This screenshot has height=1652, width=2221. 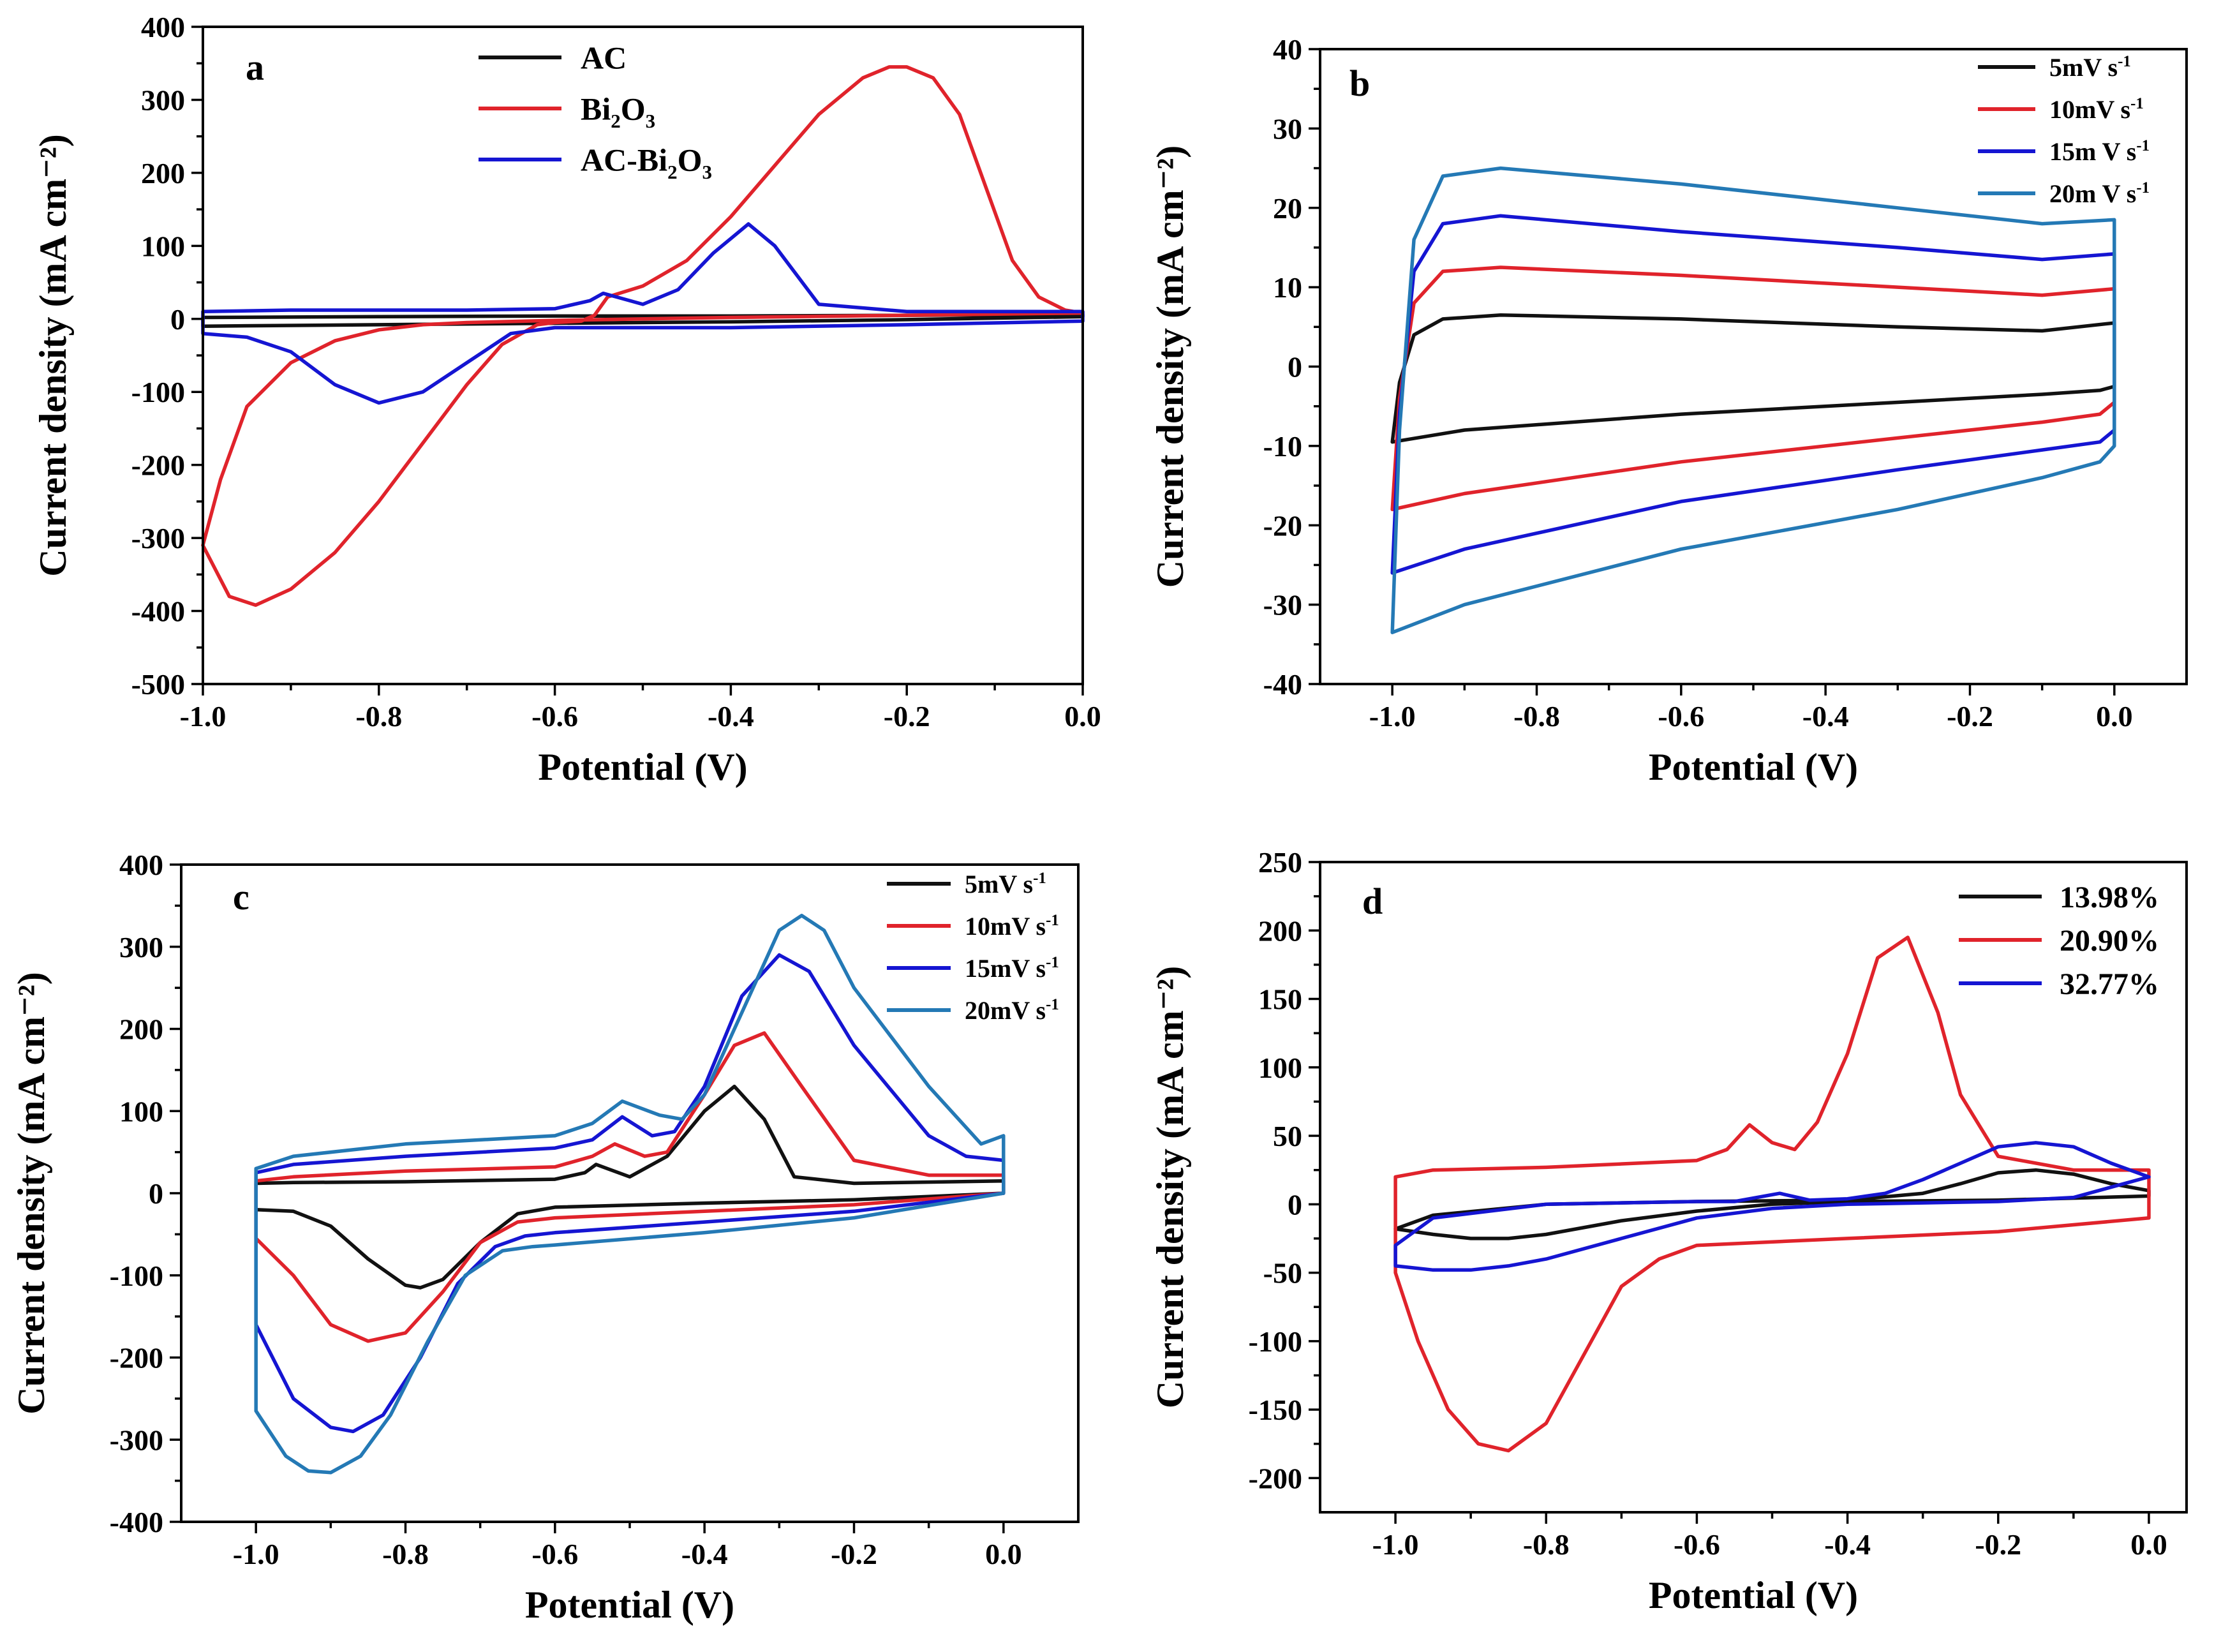 What do you see at coordinates (1170, 367) in the screenshot?
I see `y-axis-title-b: Current density (mA cm⁻²)` at bounding box center [1170, 367].